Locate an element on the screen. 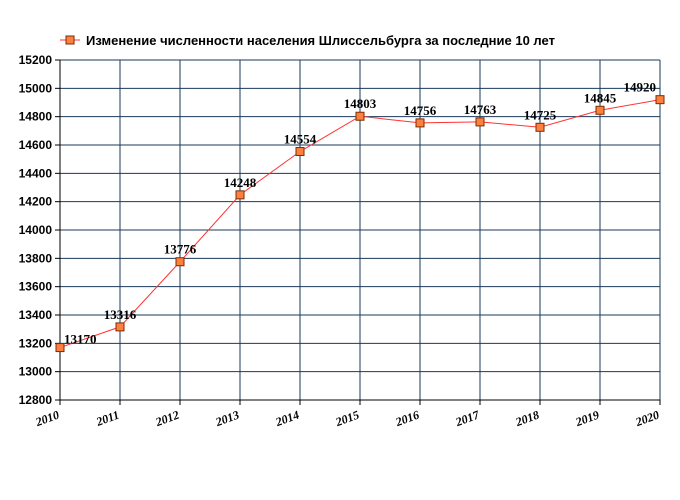 This screenshot has width=680, height=500. y-tick-label: 14200 is located at coordinates (36, 202).